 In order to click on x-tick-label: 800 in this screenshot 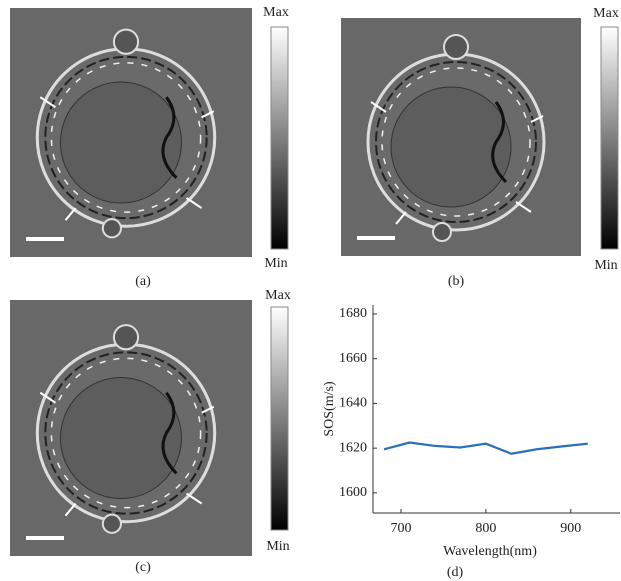, I will do `click(485, 528)`.